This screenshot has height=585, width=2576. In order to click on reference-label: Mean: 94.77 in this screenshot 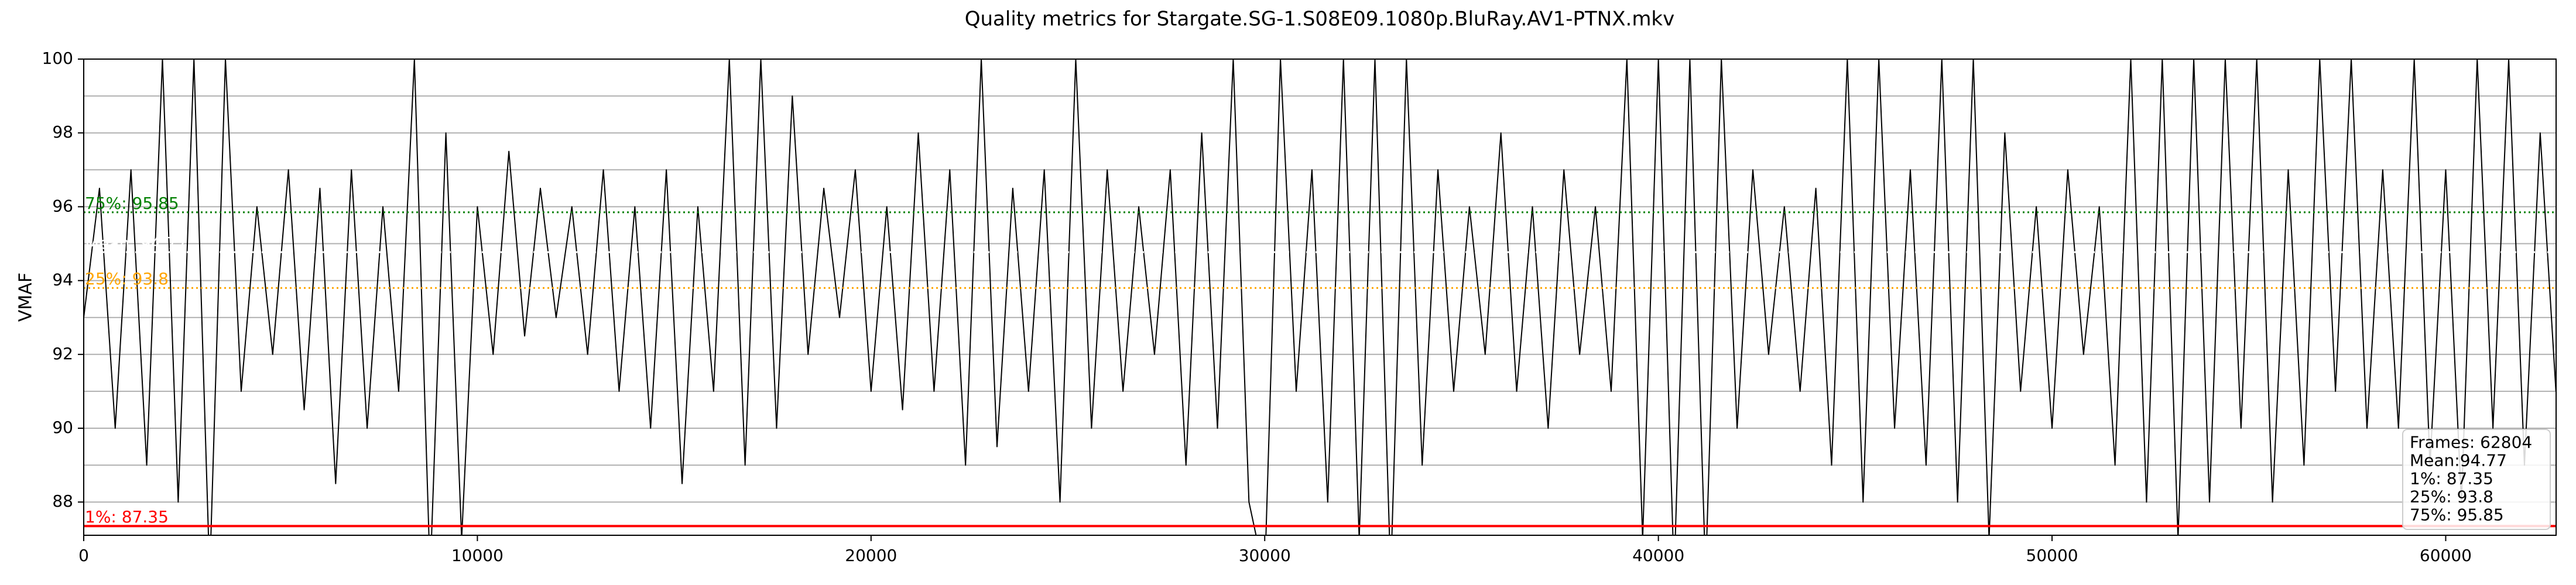, I will do `click(136, 243)`.